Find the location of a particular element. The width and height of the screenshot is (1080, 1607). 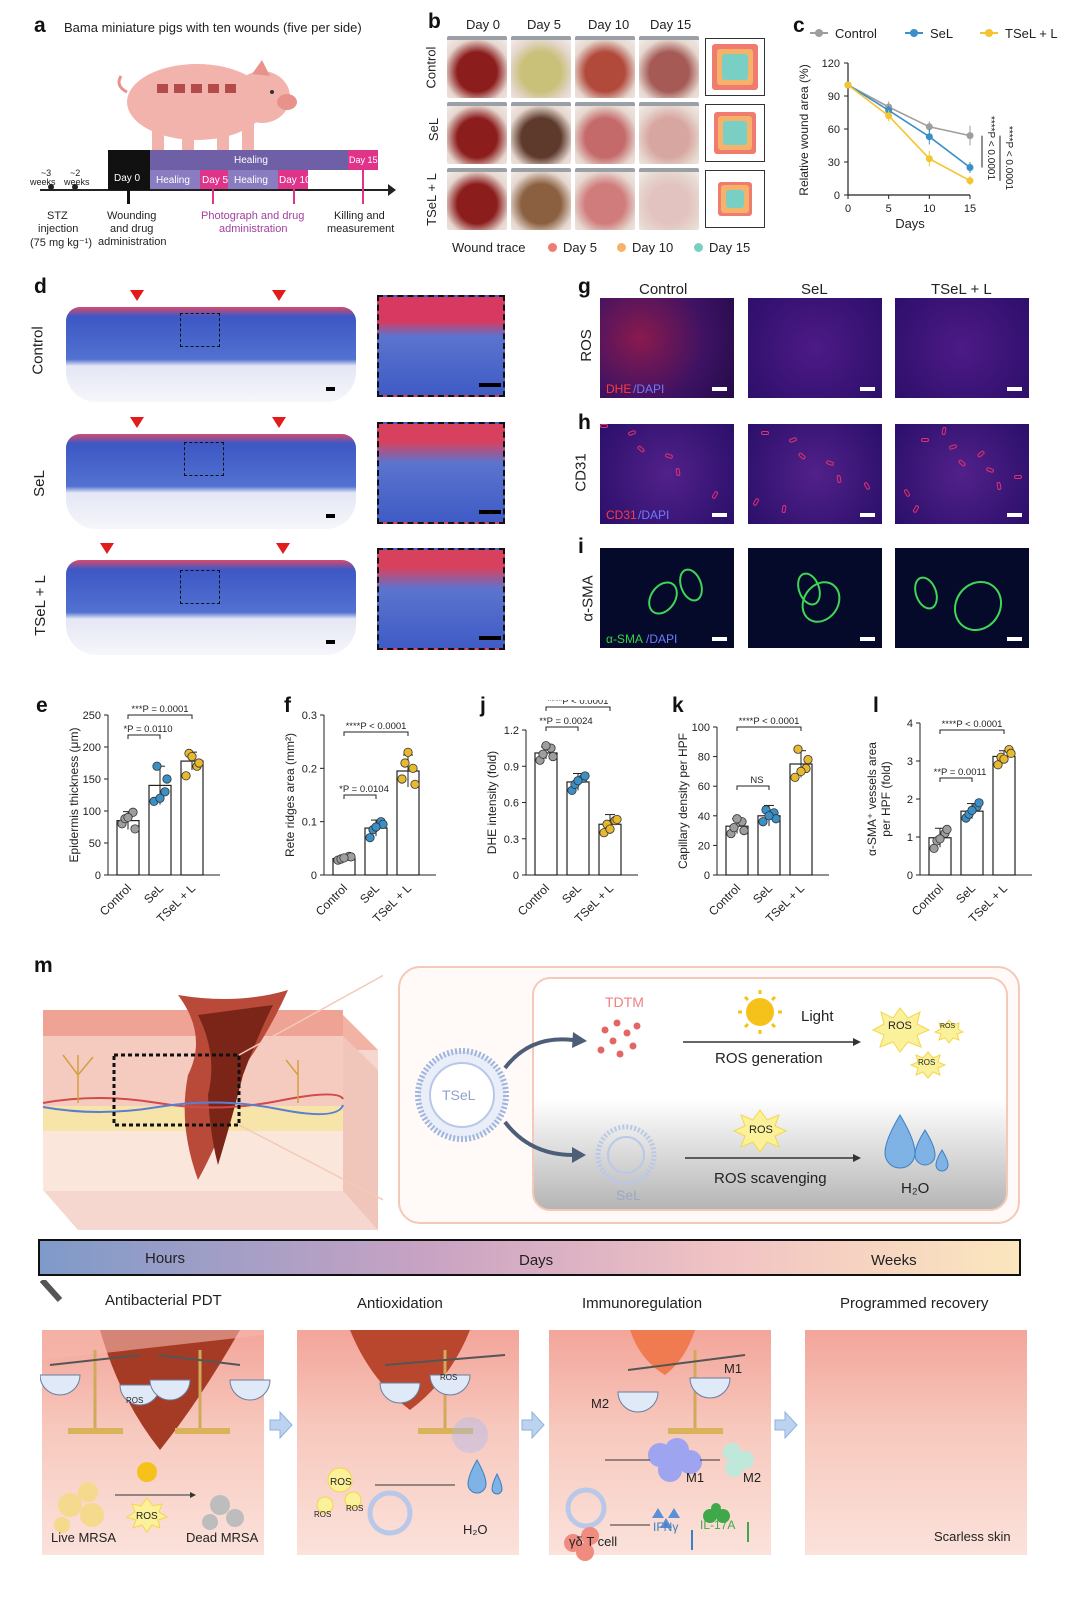

k-ylabel: Capillary density per HPF is located at coordinates (683, 801).